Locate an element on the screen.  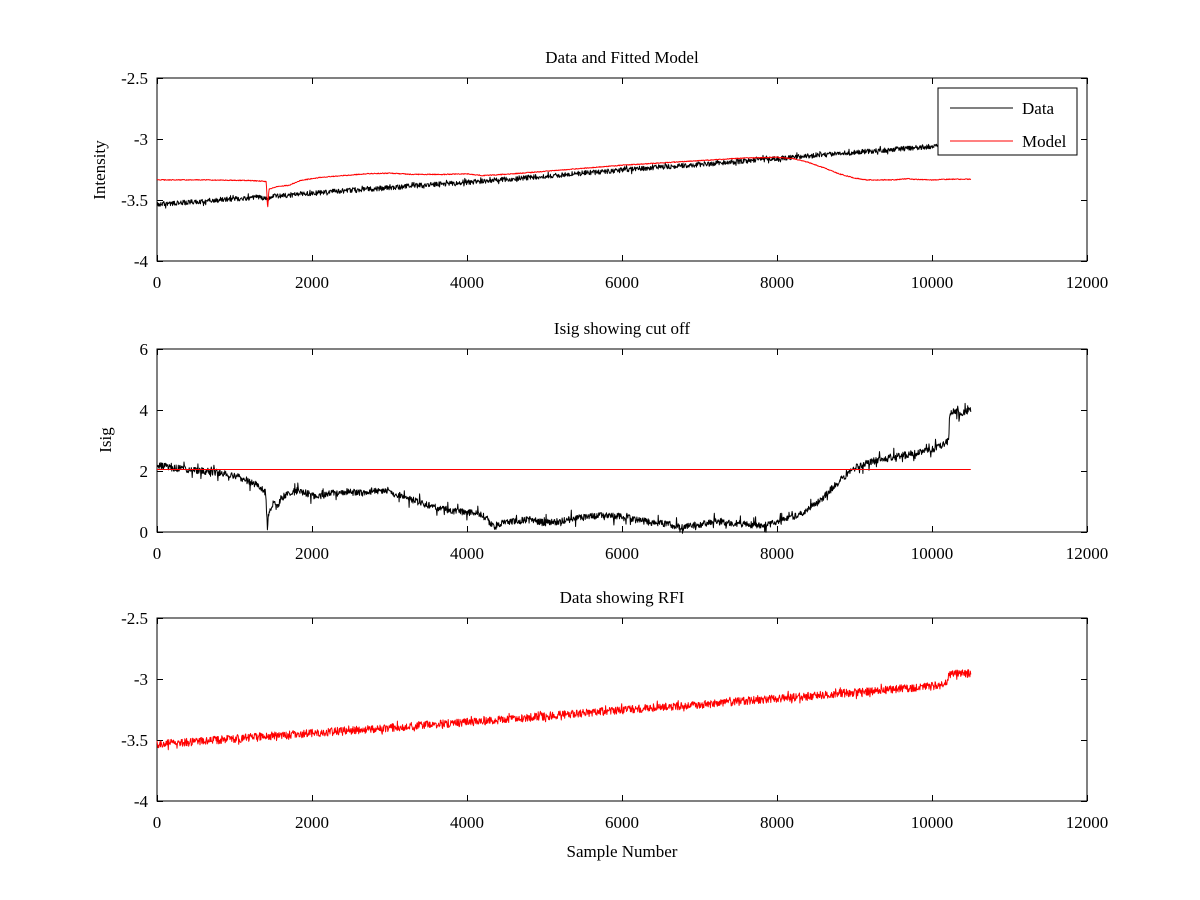
legend-entry-label: Model is located at coordinates (1044, 141).